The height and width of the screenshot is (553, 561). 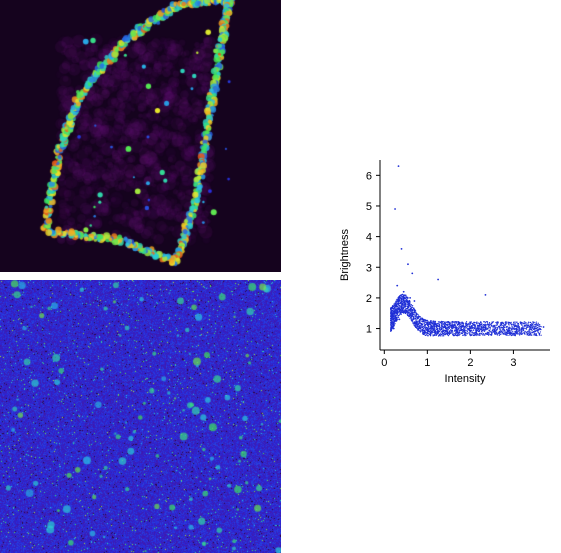 What do you see at coordinates (448, 359) in the screenshot?
I see `x-ticks: 0 1 2 3` at bounding box center [448, 359].